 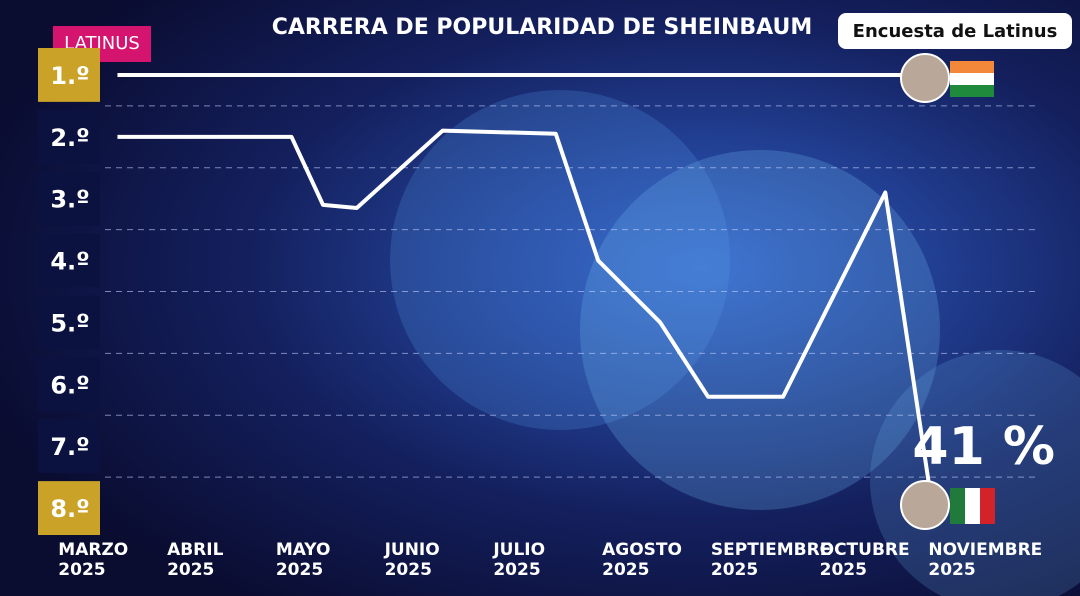 I want to click on x-tick-label: MAYO 2025, so click(x=303, y=560).